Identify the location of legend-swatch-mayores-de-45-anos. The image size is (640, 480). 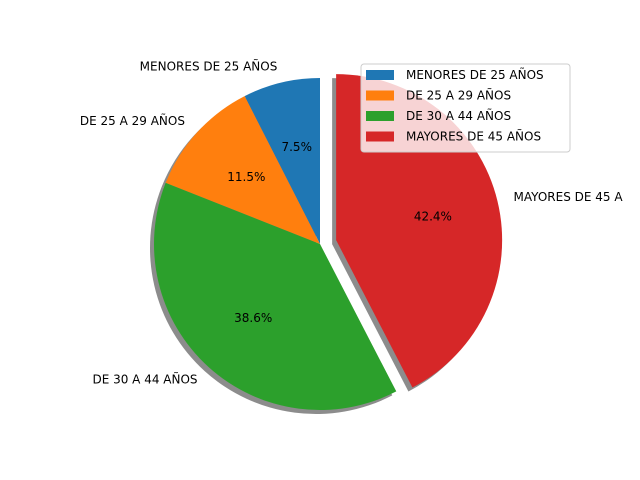
(380, 136).